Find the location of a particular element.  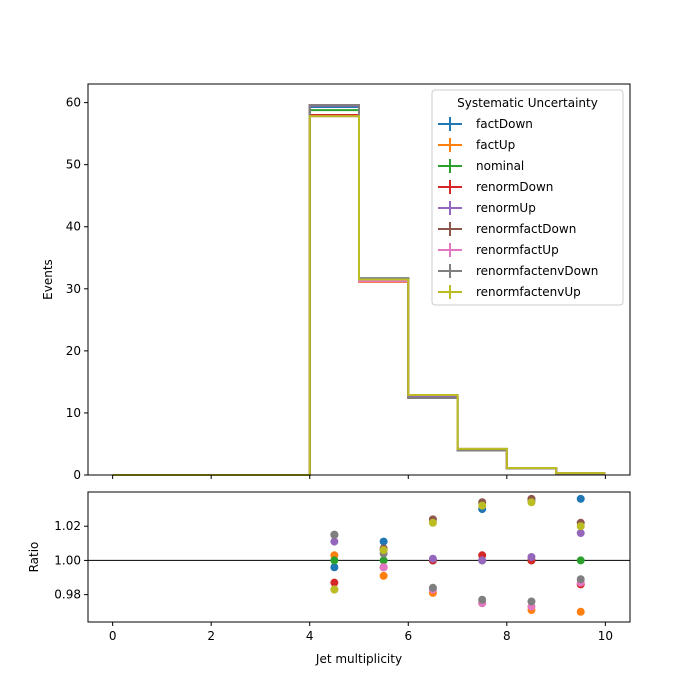

legend-item-renormfactenvDown: renormfactenvDown is located at coordinates (518, 271).